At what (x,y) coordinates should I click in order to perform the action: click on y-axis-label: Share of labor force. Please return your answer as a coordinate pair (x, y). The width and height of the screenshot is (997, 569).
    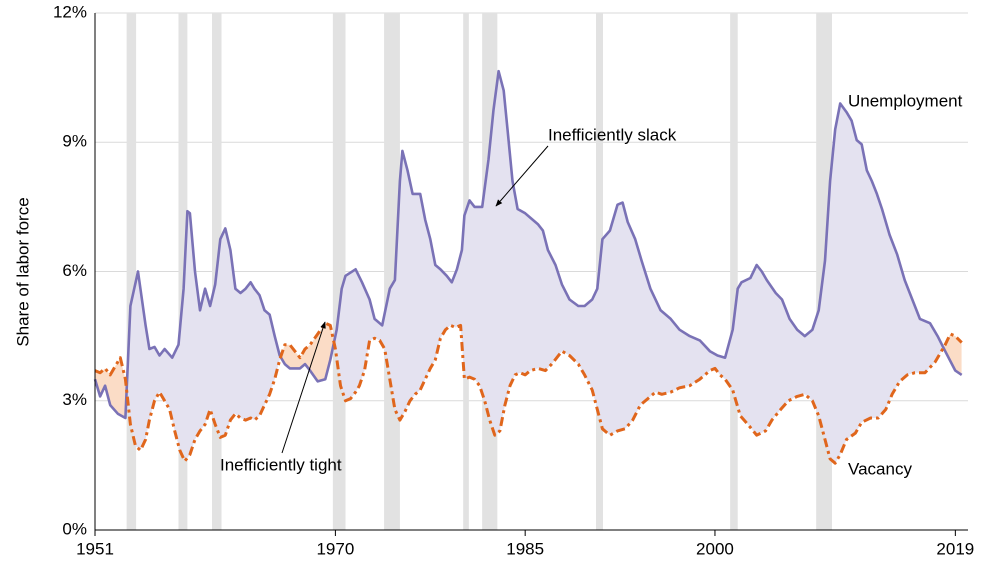
    Looking at the image, I should click on (22, 271).